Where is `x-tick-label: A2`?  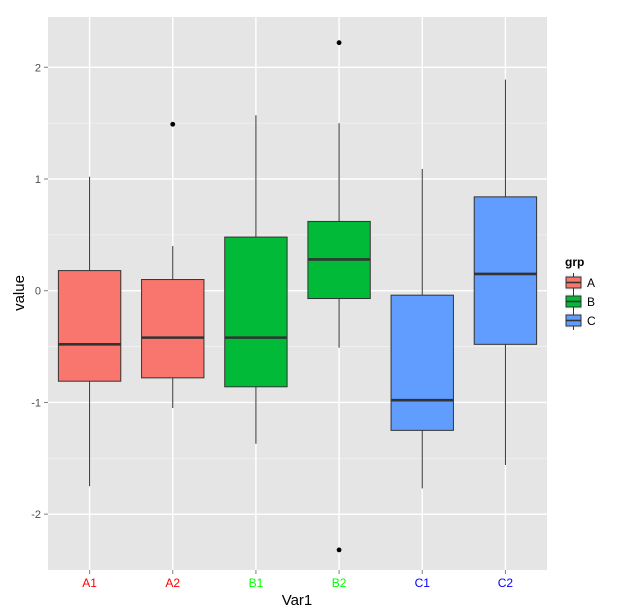
x-tick-label: A2 is located at coordinates (172, 583).